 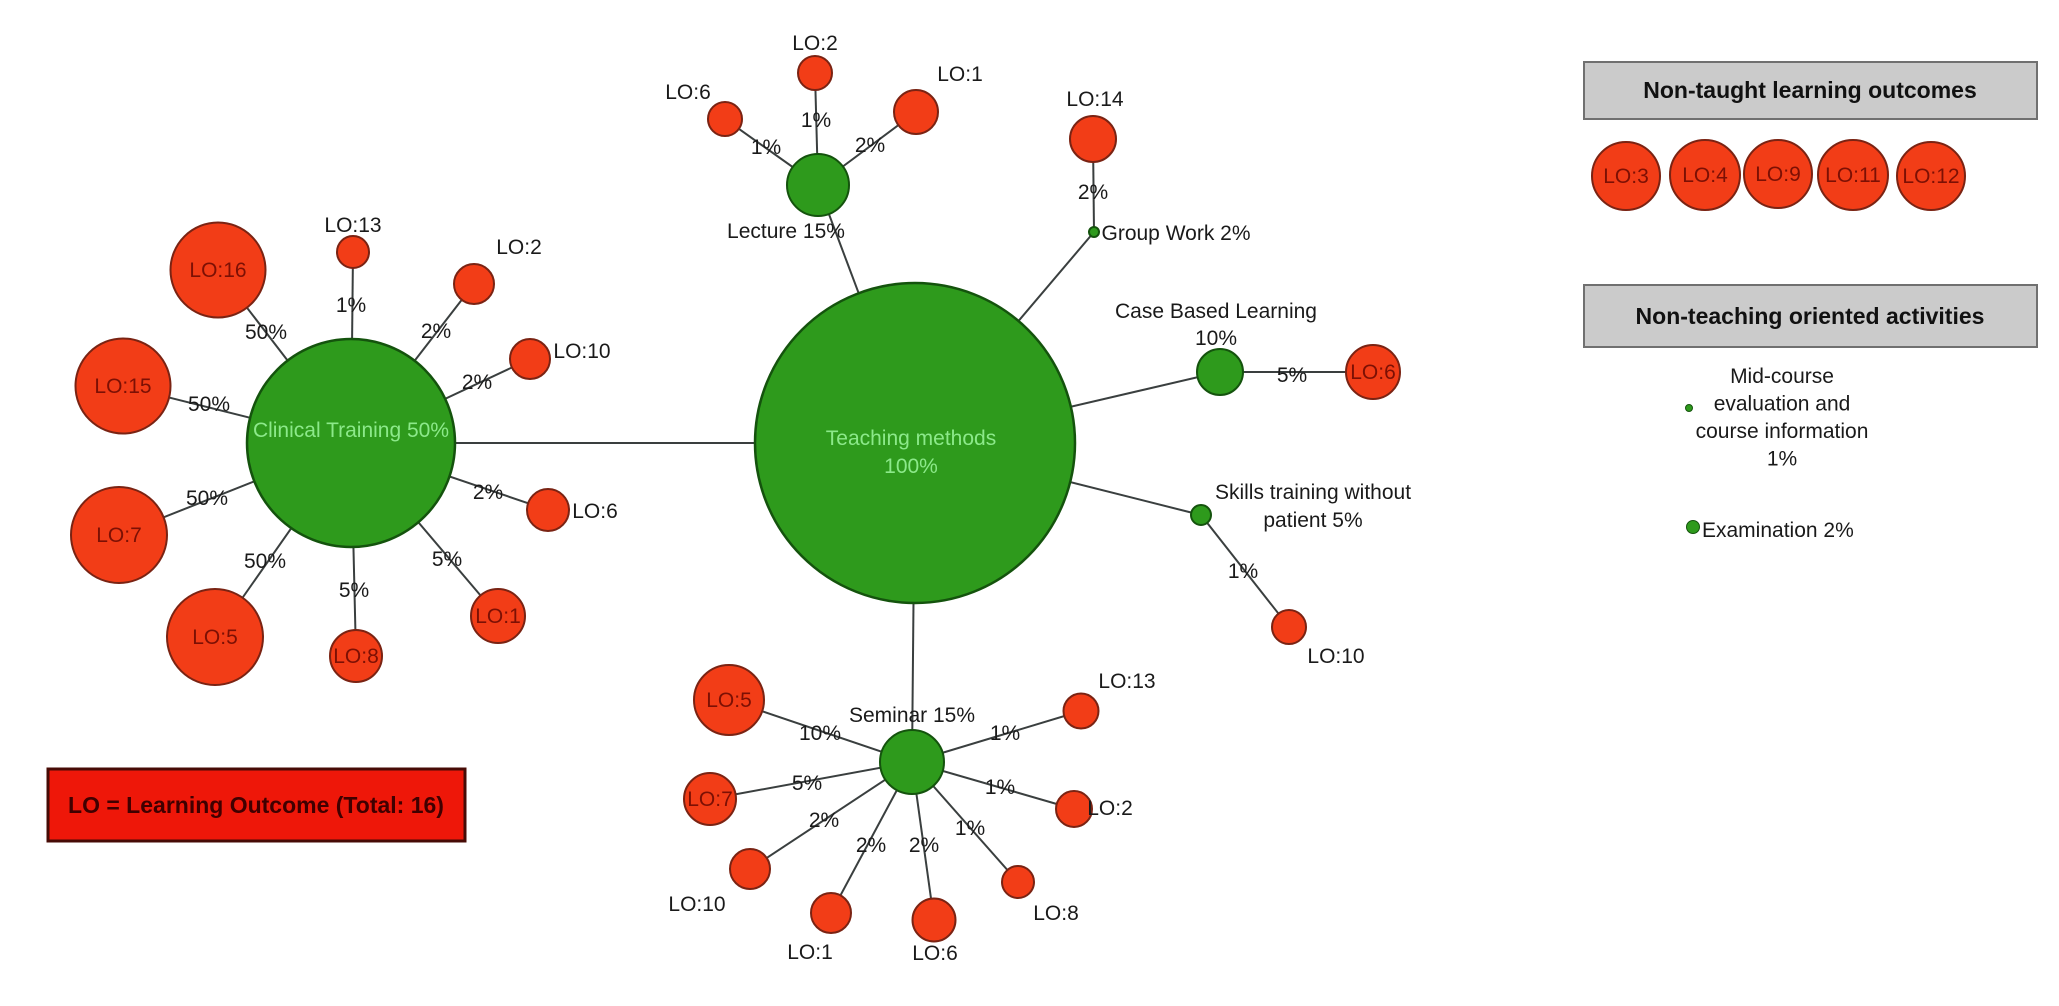 I want to click on svg-text: LO:14, so click(x=1095, y=99).